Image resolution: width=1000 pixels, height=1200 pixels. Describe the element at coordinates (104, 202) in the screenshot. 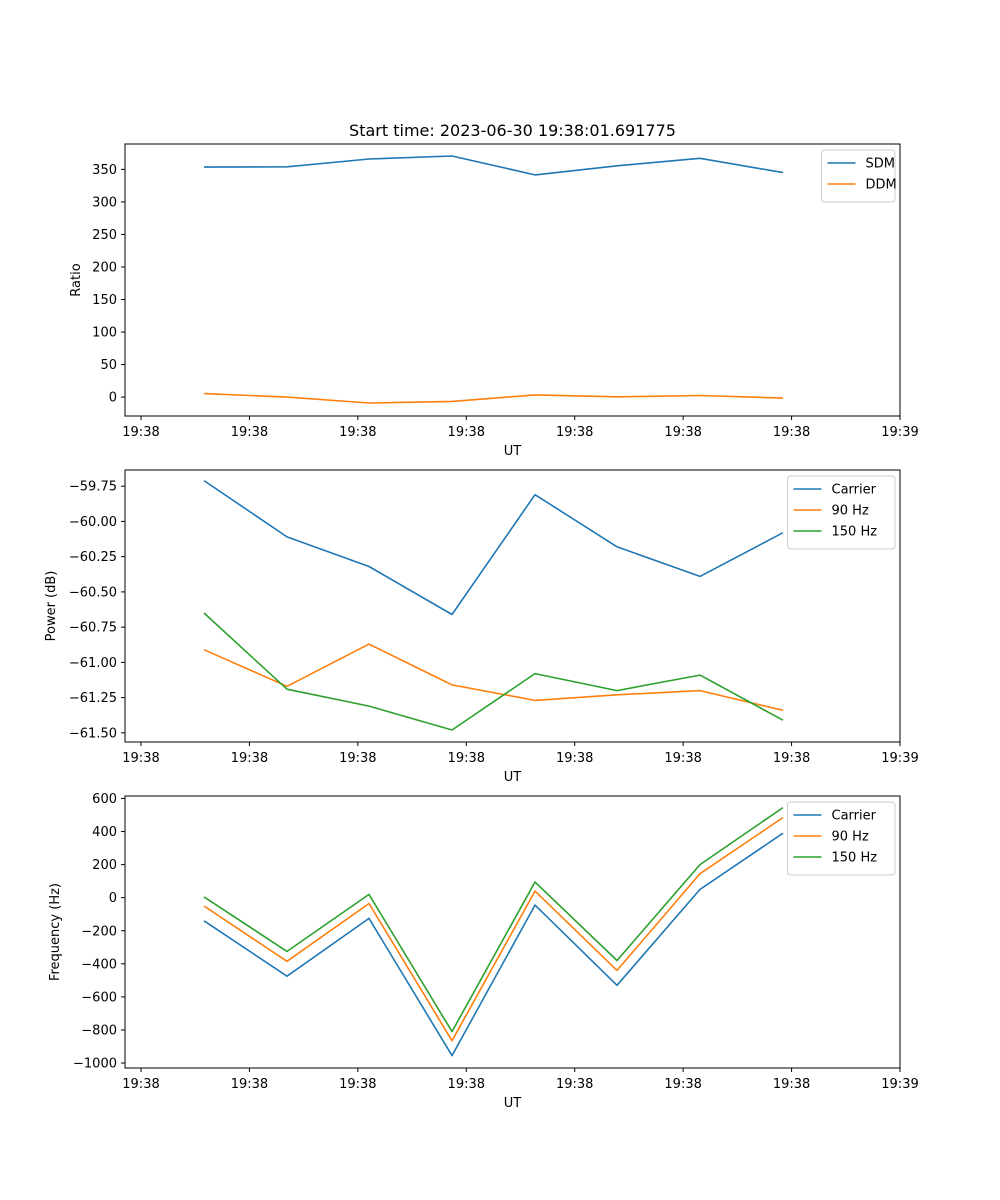

I see `y-tick-label: 300` at that location.